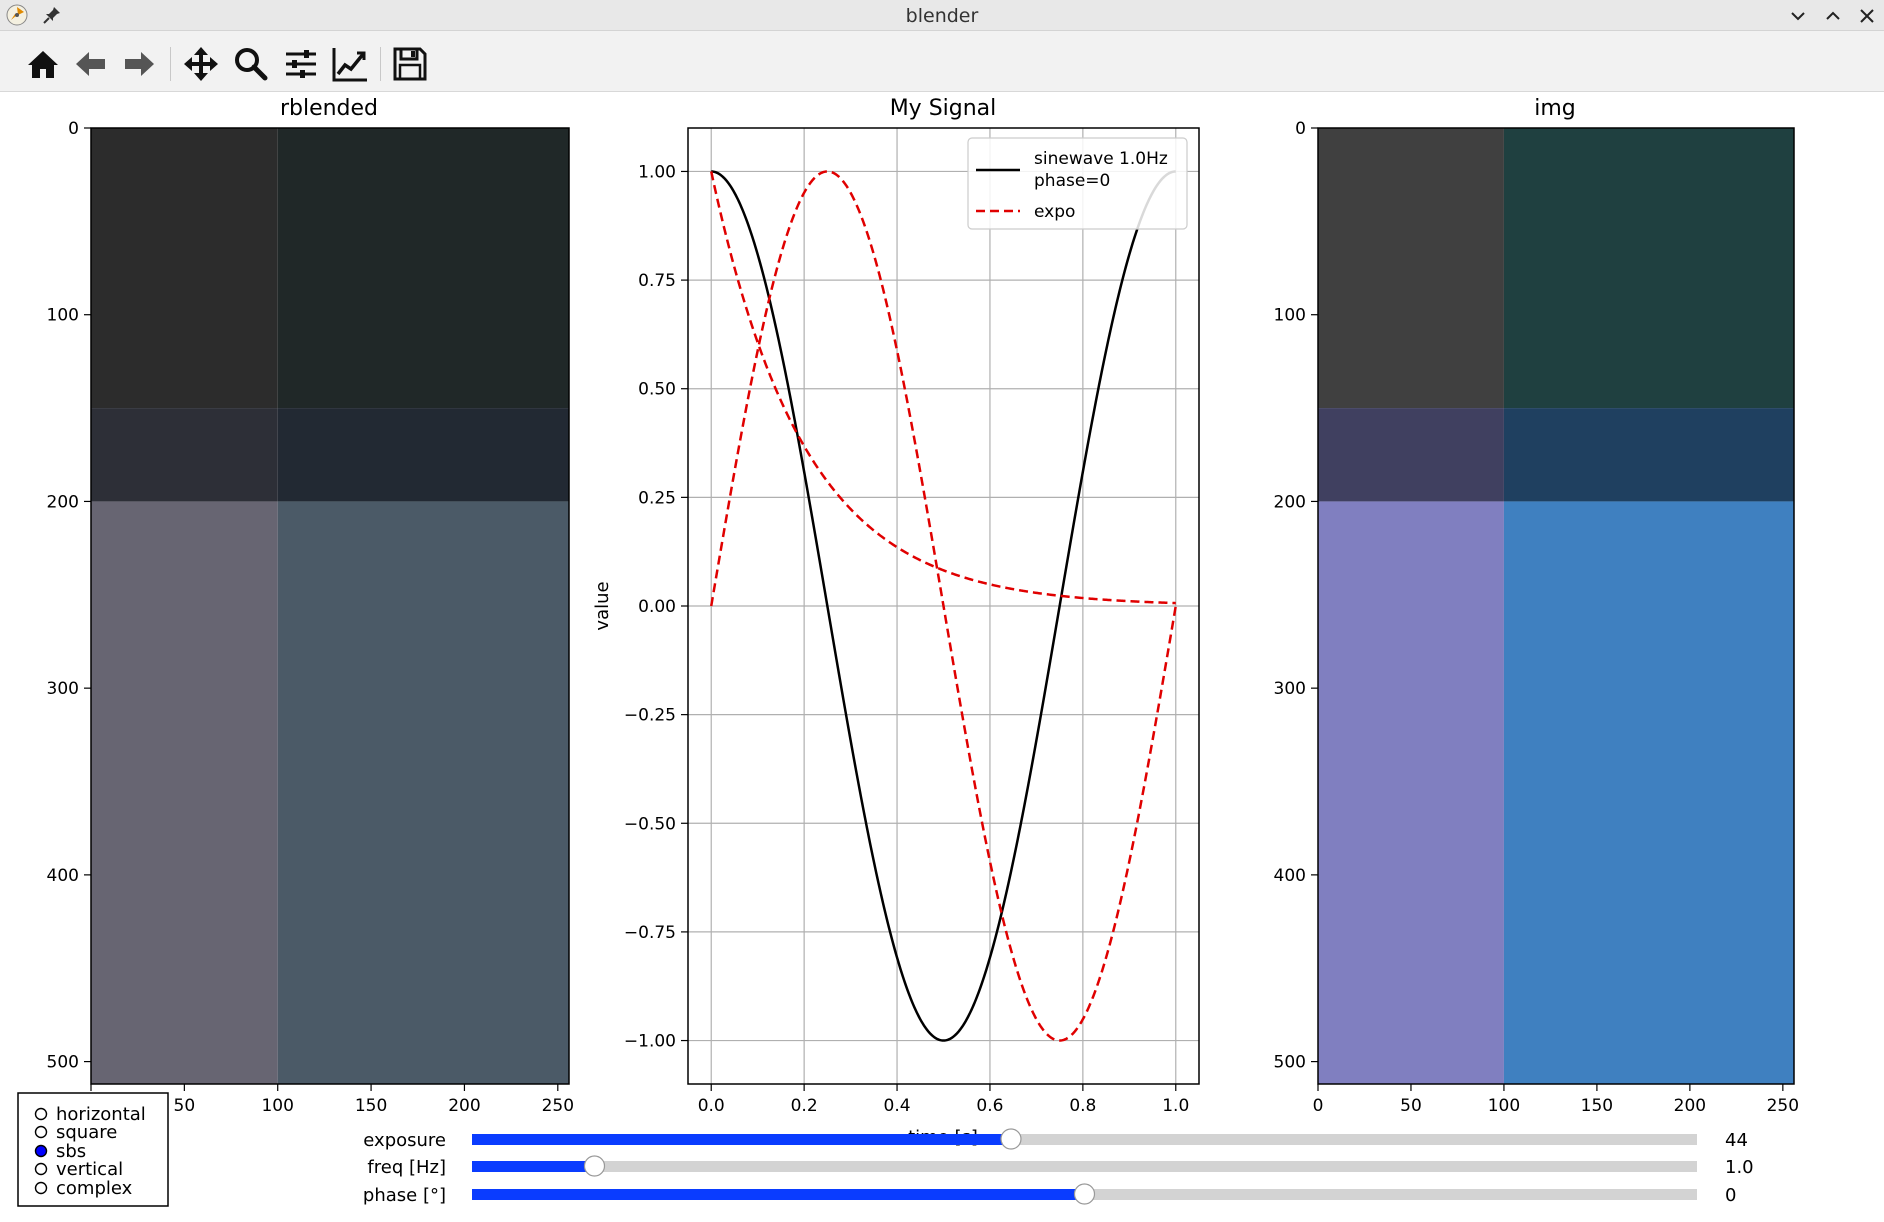 The height and width of the screenshot is (1222, 1884). Describe the element at coordinates (17, 15) in the screenshot. I see `app-icon` at that location.